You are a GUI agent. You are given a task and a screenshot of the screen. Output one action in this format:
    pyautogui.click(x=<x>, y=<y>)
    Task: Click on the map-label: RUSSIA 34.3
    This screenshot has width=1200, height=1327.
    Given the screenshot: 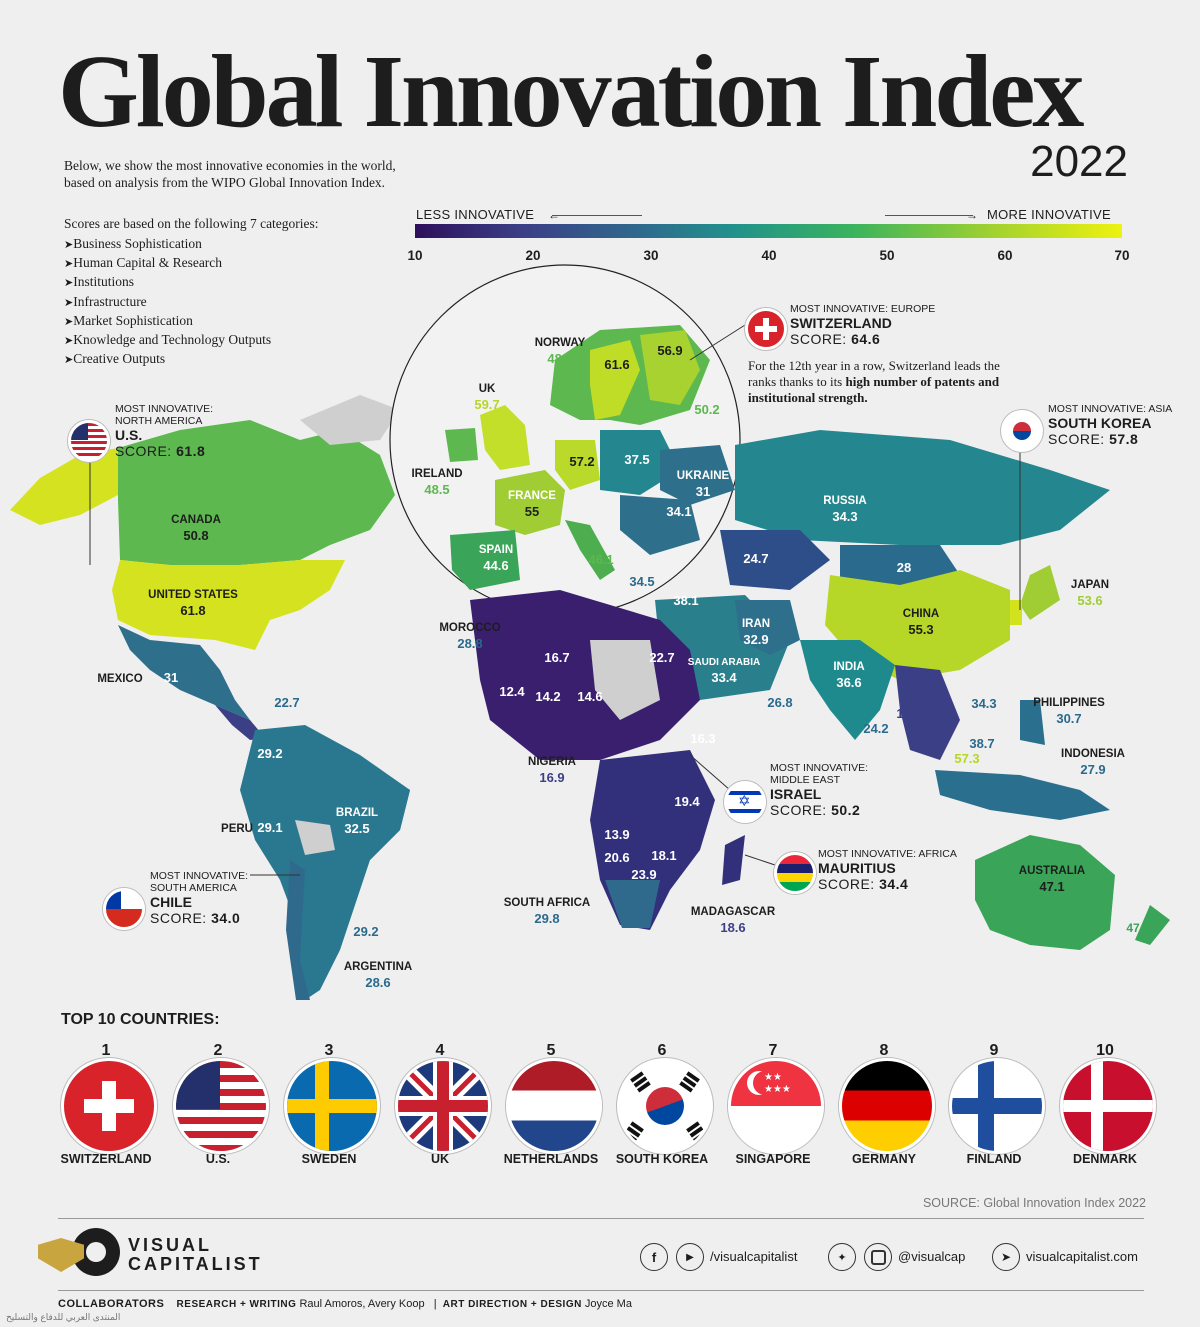 What is the action you would take?
    pyautogui.click(x=845, y=509)
    